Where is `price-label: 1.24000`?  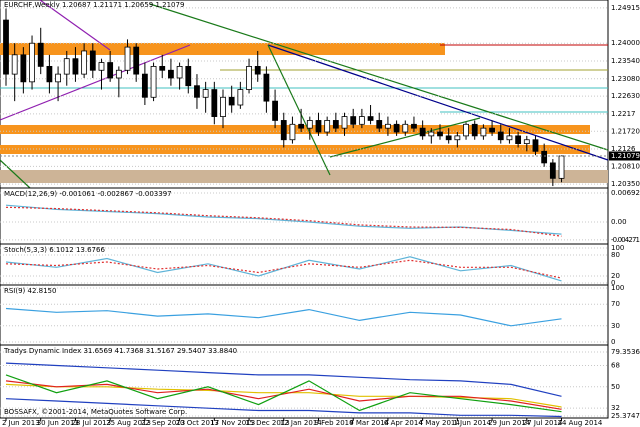 price-label: 1.24000 is located at coordinates (625, 43).